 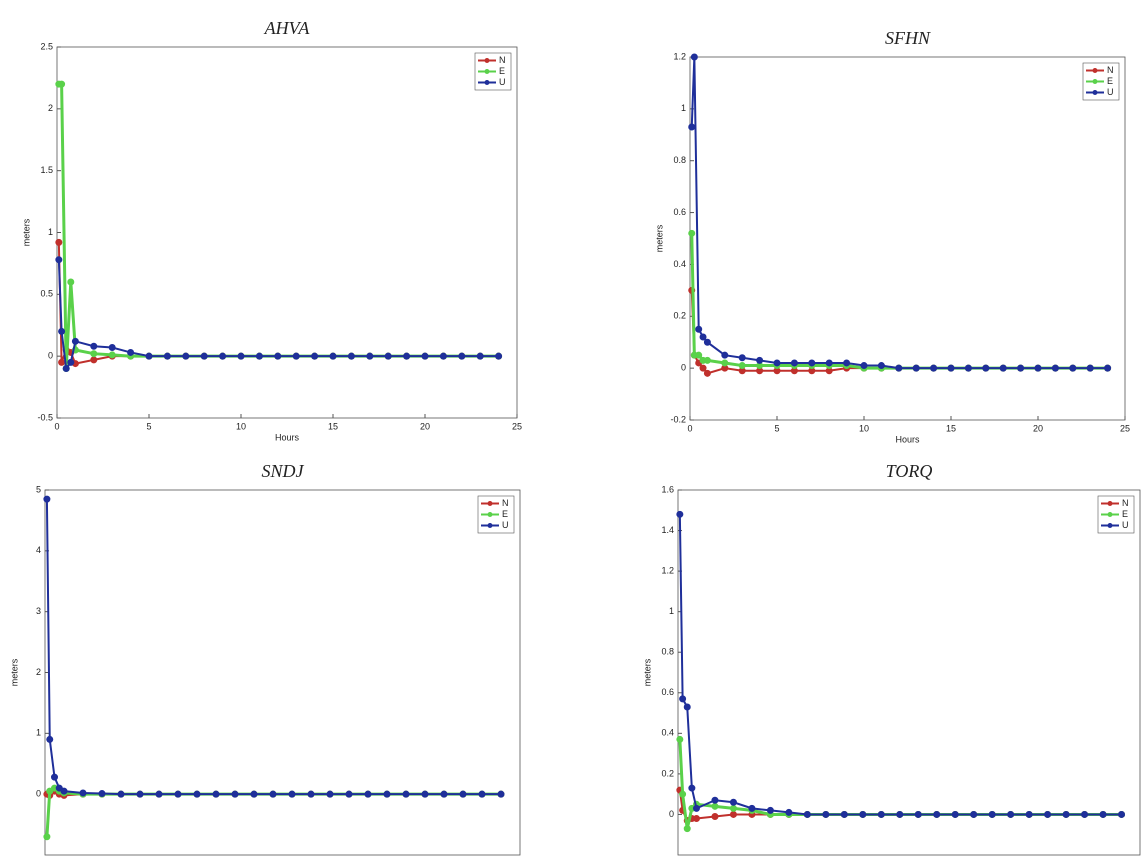 I want to click on y-tick-label: -0.5, so click(x=45, y=417).